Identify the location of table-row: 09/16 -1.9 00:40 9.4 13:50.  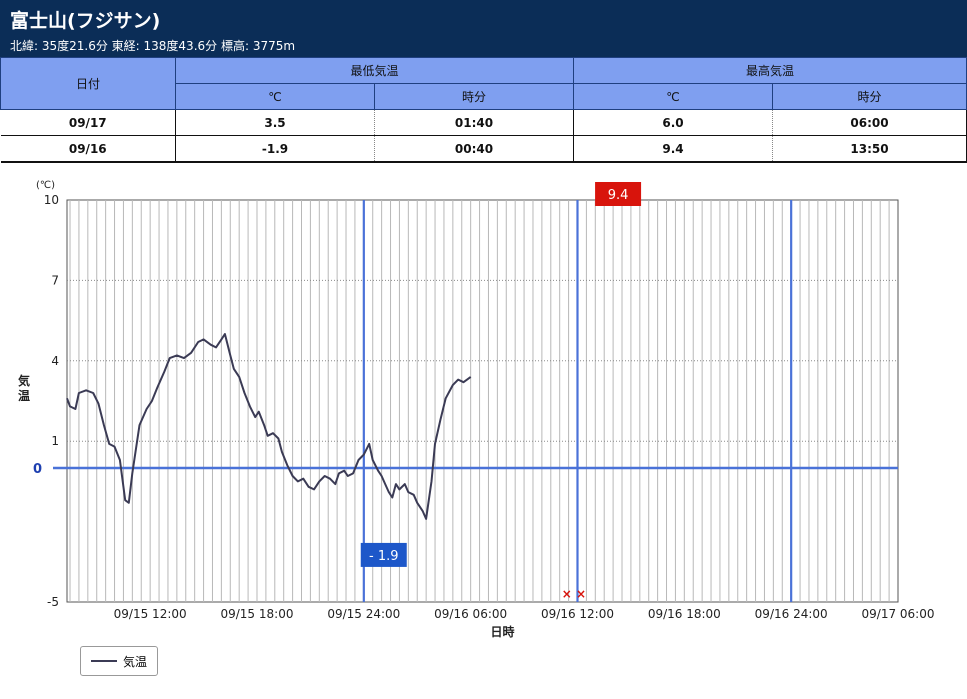
(483, 149).